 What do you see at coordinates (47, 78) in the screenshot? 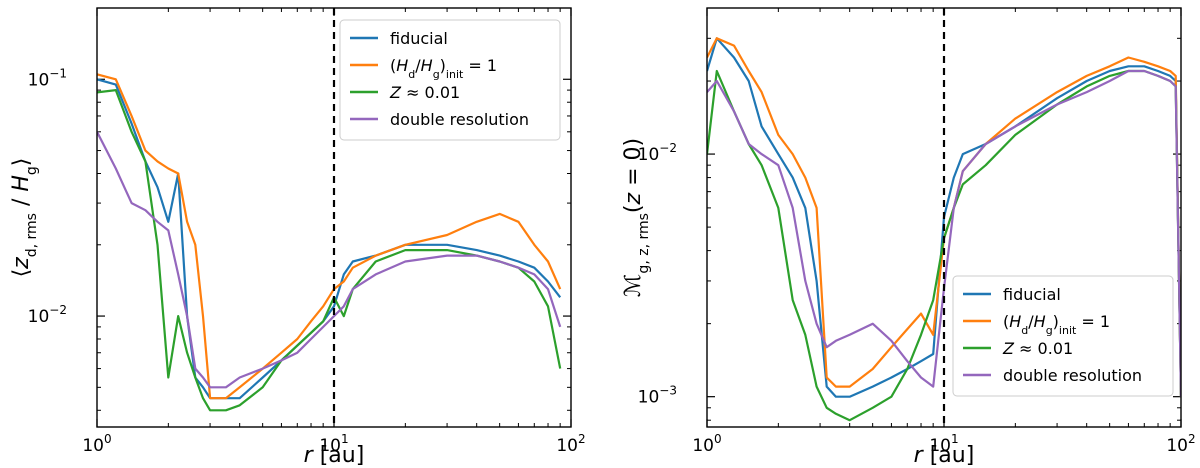
I see `y-tick-label: 10⁻¹` at bounding box center [47, 78].